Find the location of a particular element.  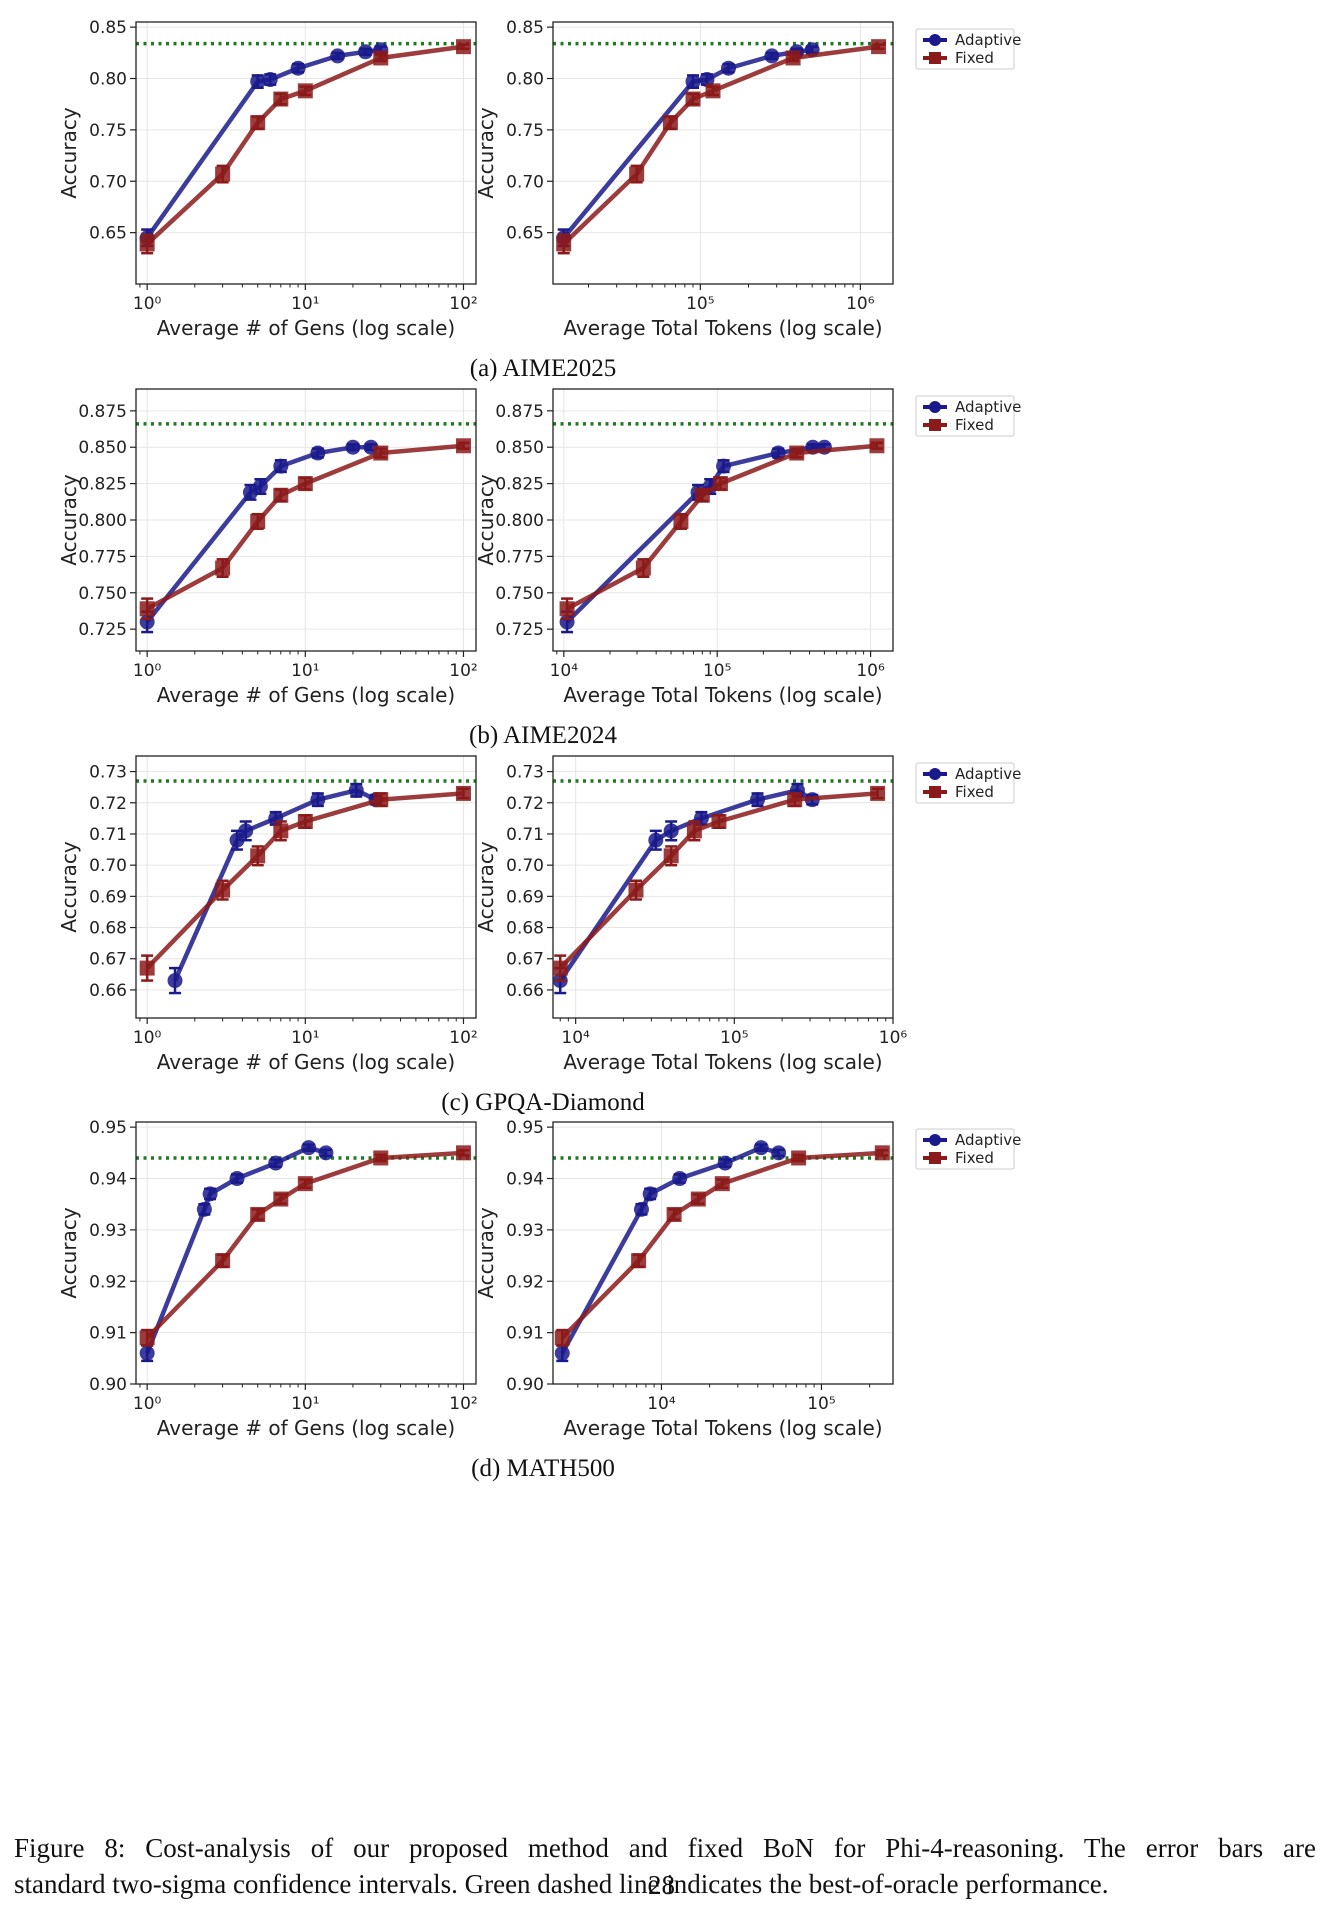

y-tick-label-1: 0.90 is located at coordinates (525, 1385).